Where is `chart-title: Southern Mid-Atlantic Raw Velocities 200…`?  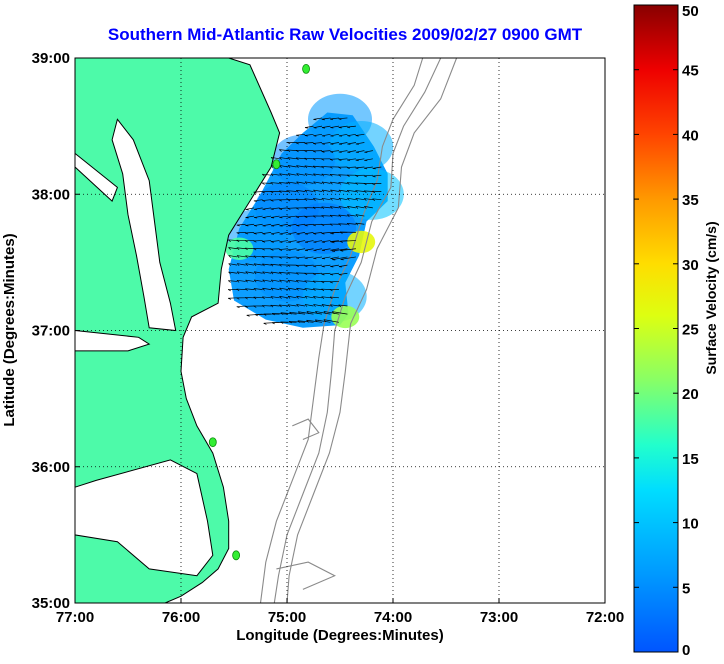
chart-title: Southern Mid-Atlantic Raw Velocities 200… is located at coordinates (345, 34).